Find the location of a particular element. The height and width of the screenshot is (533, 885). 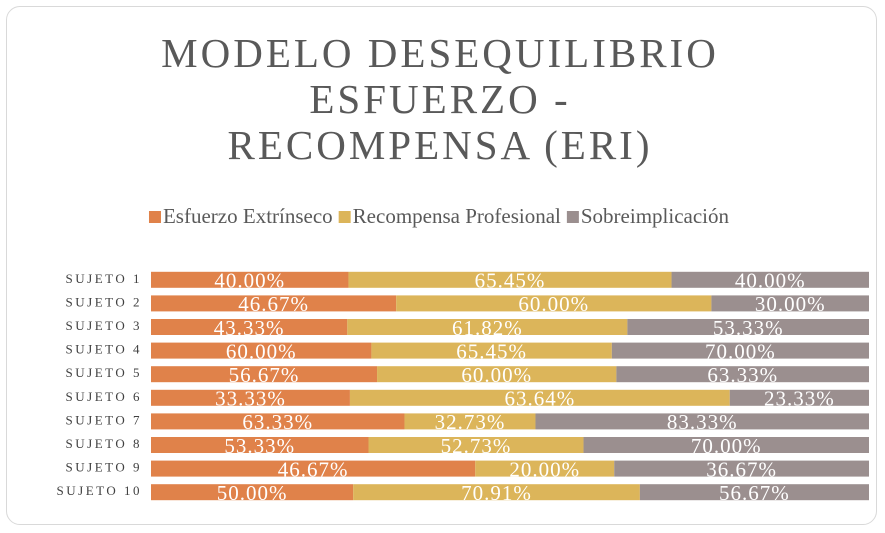

data-label: 63.64% is located at coordinates (539, 399).